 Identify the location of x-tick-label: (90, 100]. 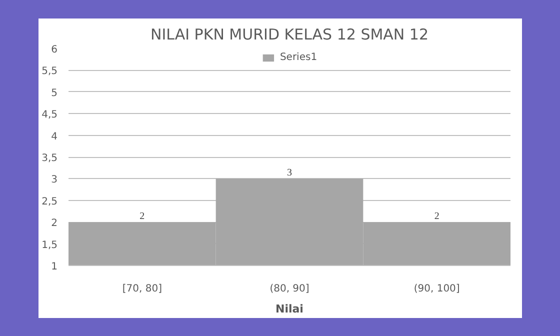
(437, 289).